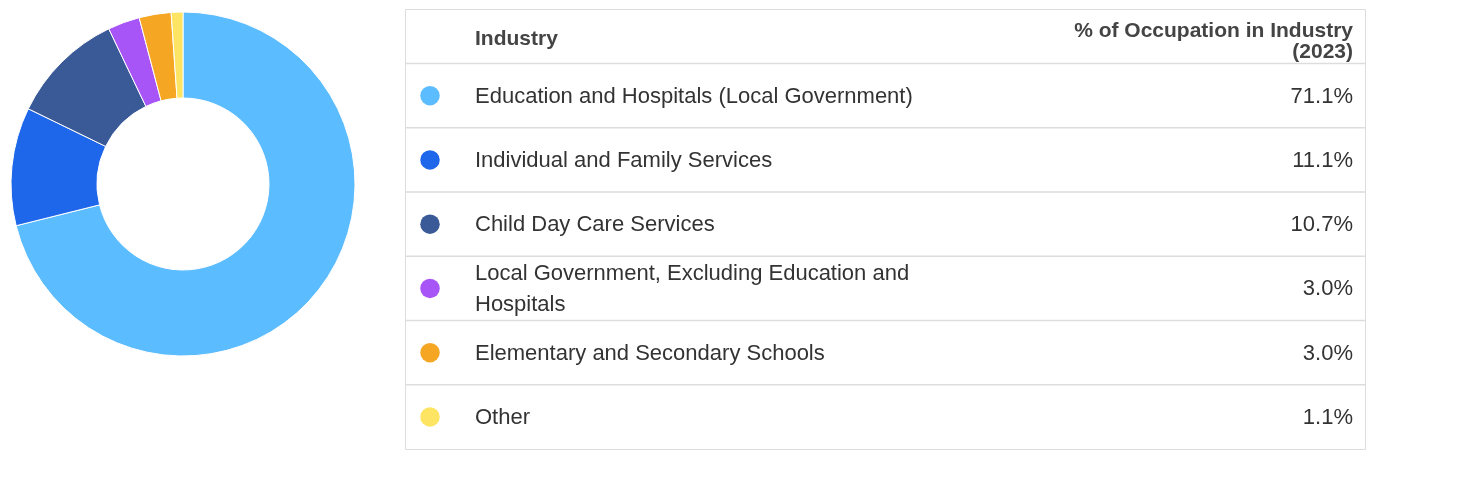 The image size is (1471, 480). What do you see at coordinates (517, 38) in the screenshot?
I see `legend-title: Industry` at bounding box center [517, 38].